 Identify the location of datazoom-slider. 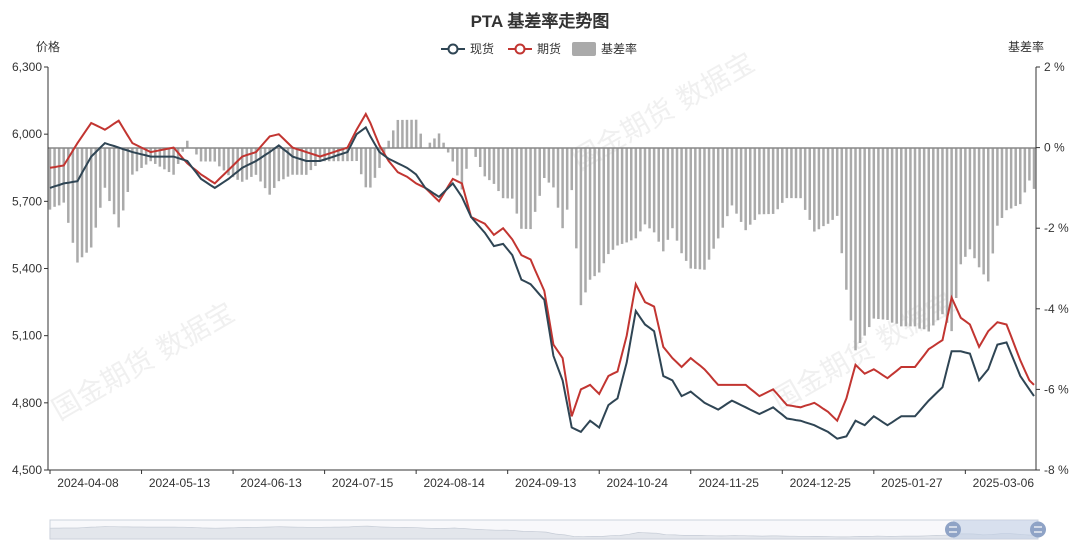
(547, 529).